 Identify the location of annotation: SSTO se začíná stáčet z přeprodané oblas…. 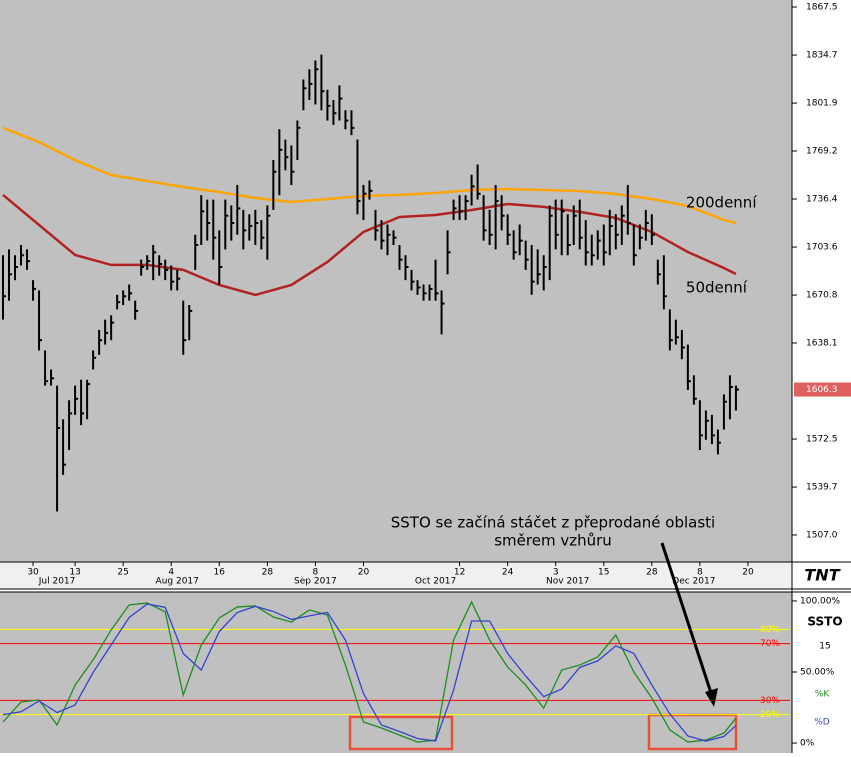
(553, 523).